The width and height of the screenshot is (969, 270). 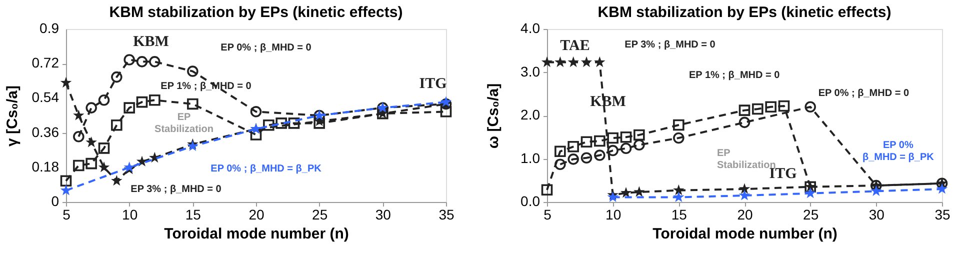 What do you see at coordinates (46, 132) in the screenshot?
I see `y-tick-label: 0.36` at bounding box center [46, 132].